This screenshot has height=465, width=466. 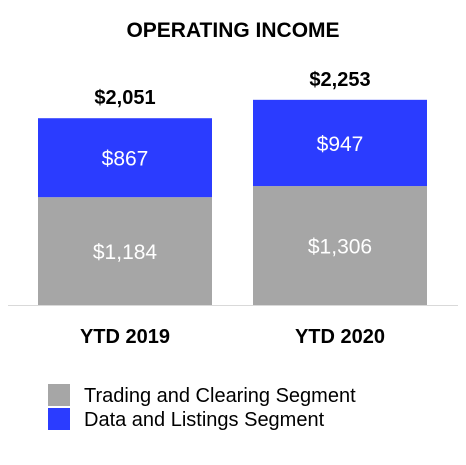 I want to click on legend-label-data-listings: Data and Listings Segment, so click(x=204, y=420).